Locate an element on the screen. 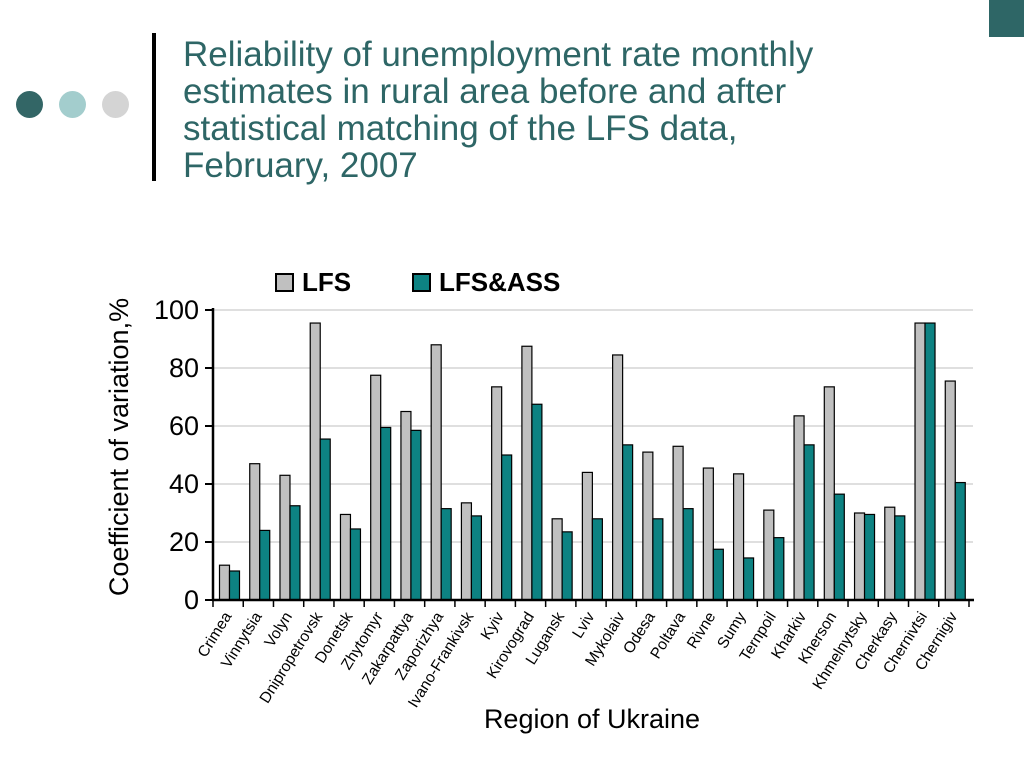  bar-lfs-ass-ivano-frankivsk is located at coordinates (476, 558).